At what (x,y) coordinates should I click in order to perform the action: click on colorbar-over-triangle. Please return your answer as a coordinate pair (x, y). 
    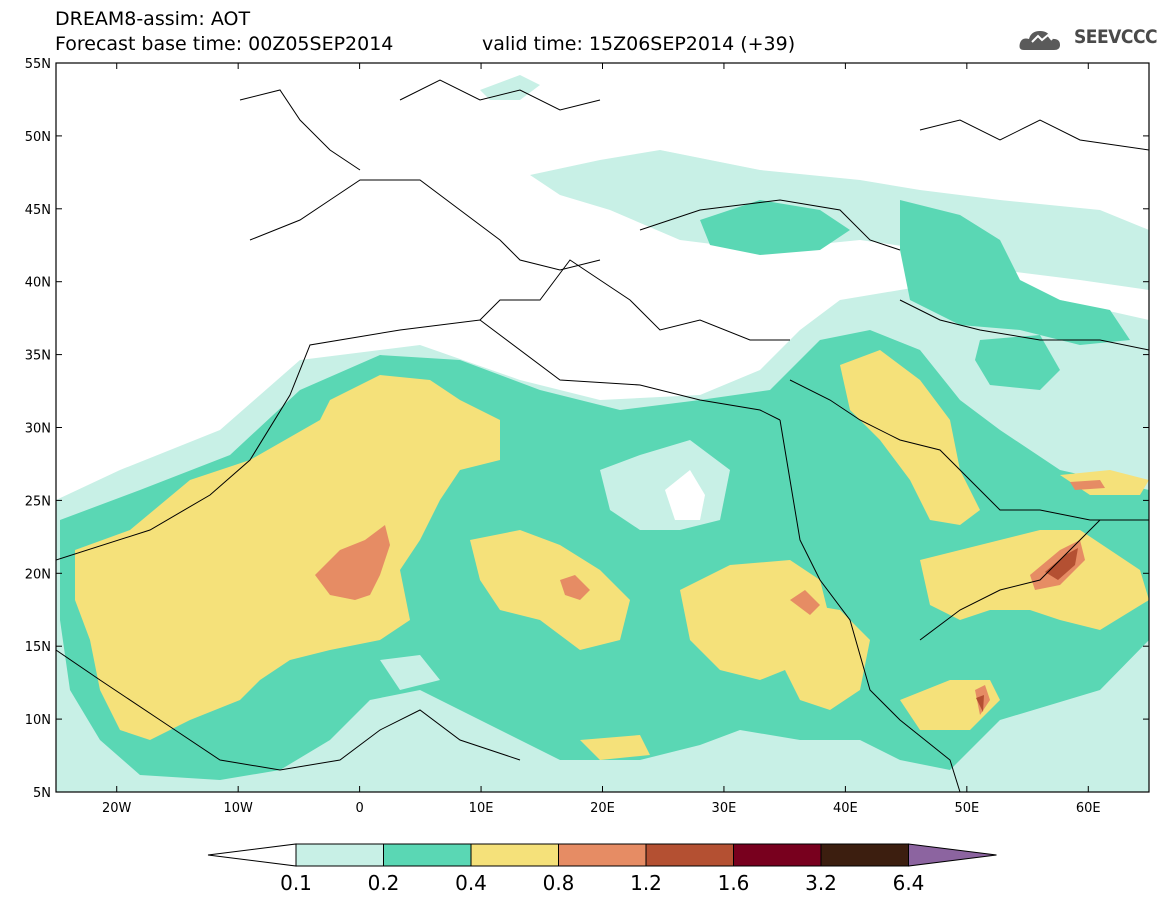
    Looking at the image, I should click on (952, 855).